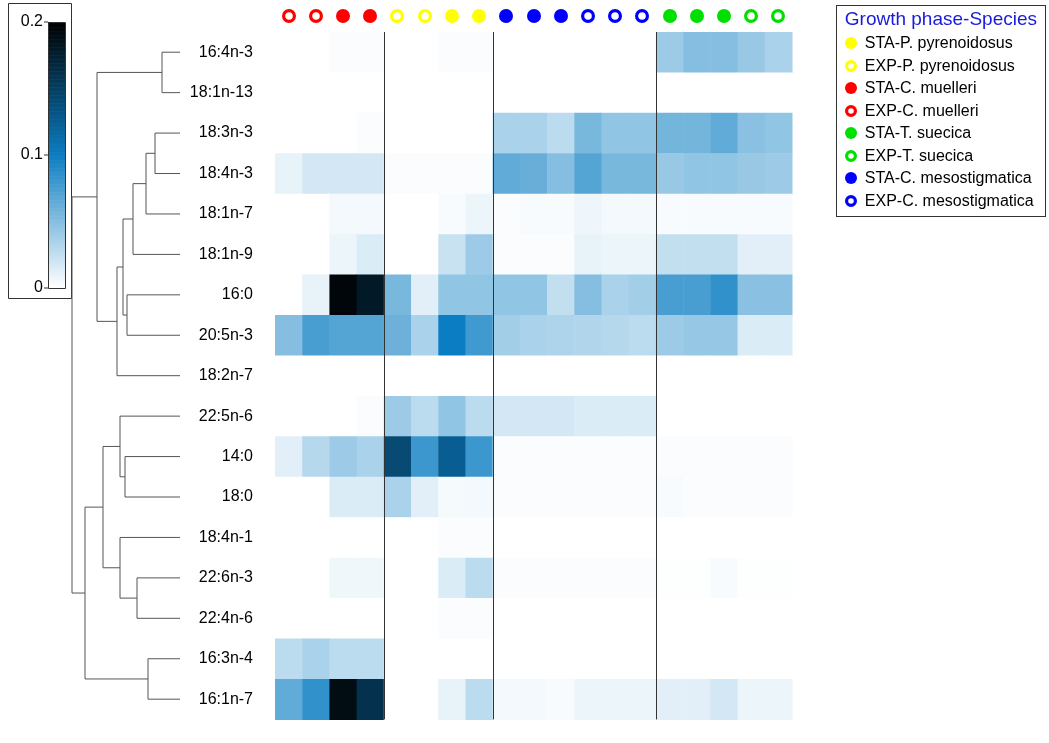 This screenshot has width=1049, height=743. What do you see at coordinates (920, 88) in the screenshot?
I see `text: STA-C. muelleri` at bounding box center [920, 88].